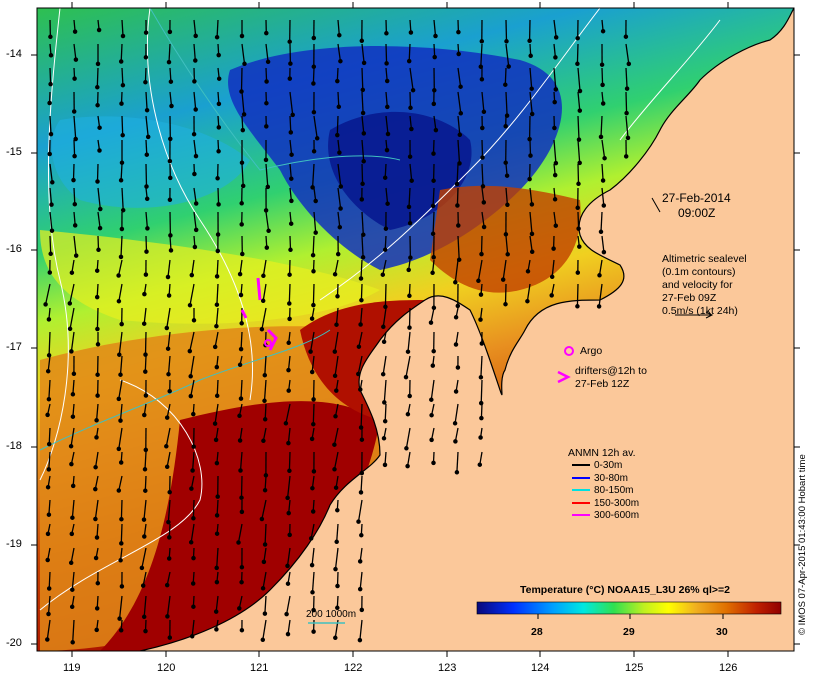 The width and height of the screenshot is (820, 680). What do you see at coordinates (14, 54) in the screenshot?
I see `lat-tick-label: -14` at bounding box center [14, 54].